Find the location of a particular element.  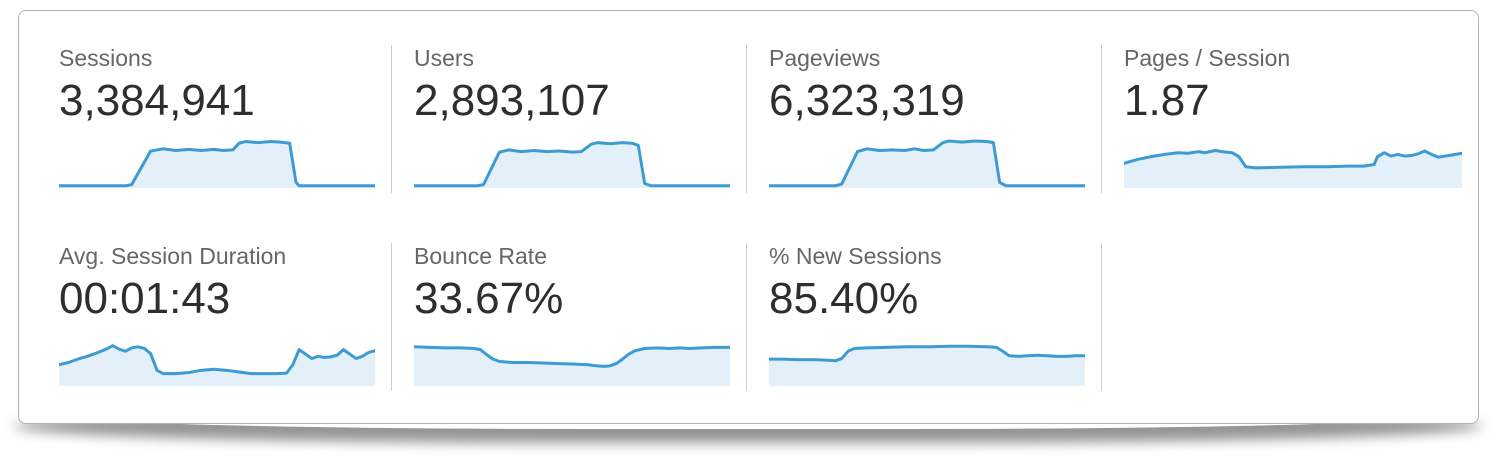

metric-value: 00:01:43 is located at coordinates (145, 298).